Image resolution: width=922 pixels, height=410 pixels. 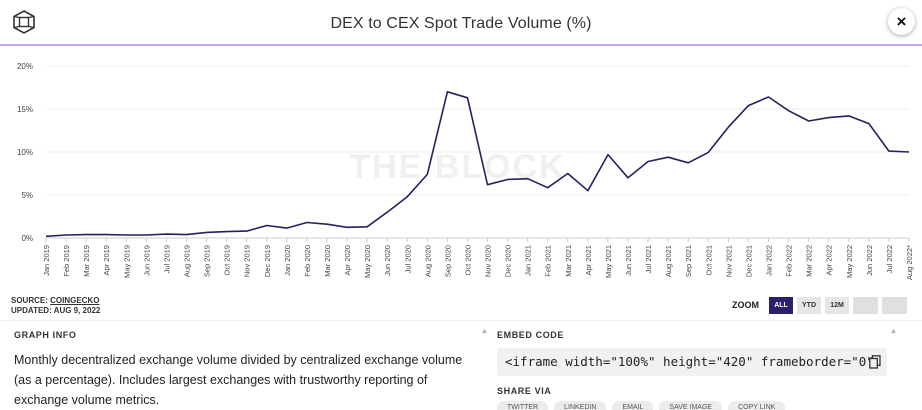 What do you see at coordinates (523, 405) in the screenshot?
I see `share-twitter-button: TWITTER` at bounding box center [523, 405].